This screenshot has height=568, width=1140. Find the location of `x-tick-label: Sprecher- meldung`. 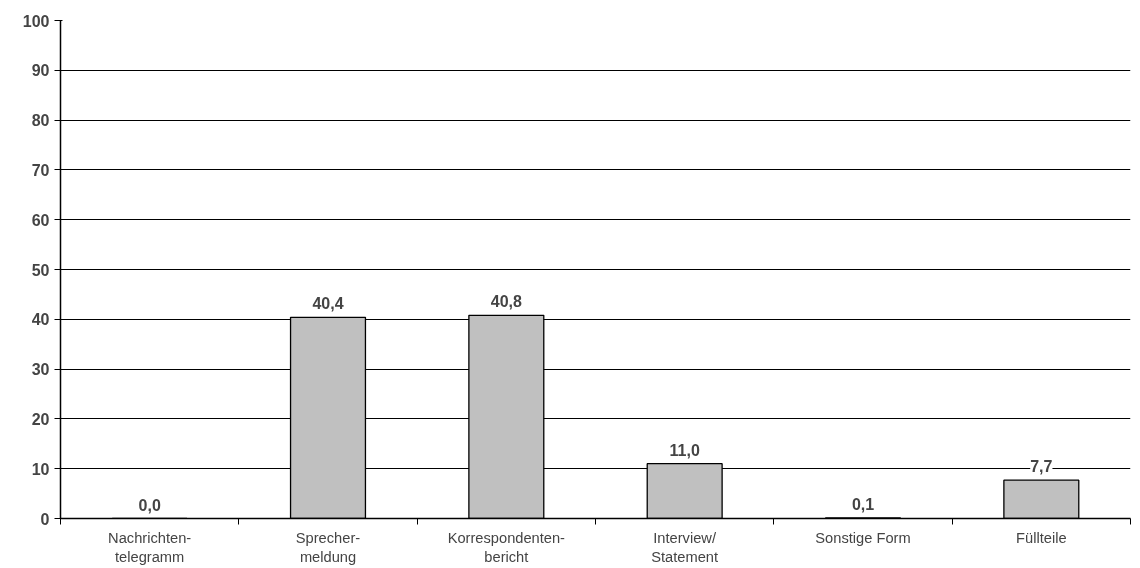

x-tick-label: Sprecher- meldung is located at coordinates (328, 547).